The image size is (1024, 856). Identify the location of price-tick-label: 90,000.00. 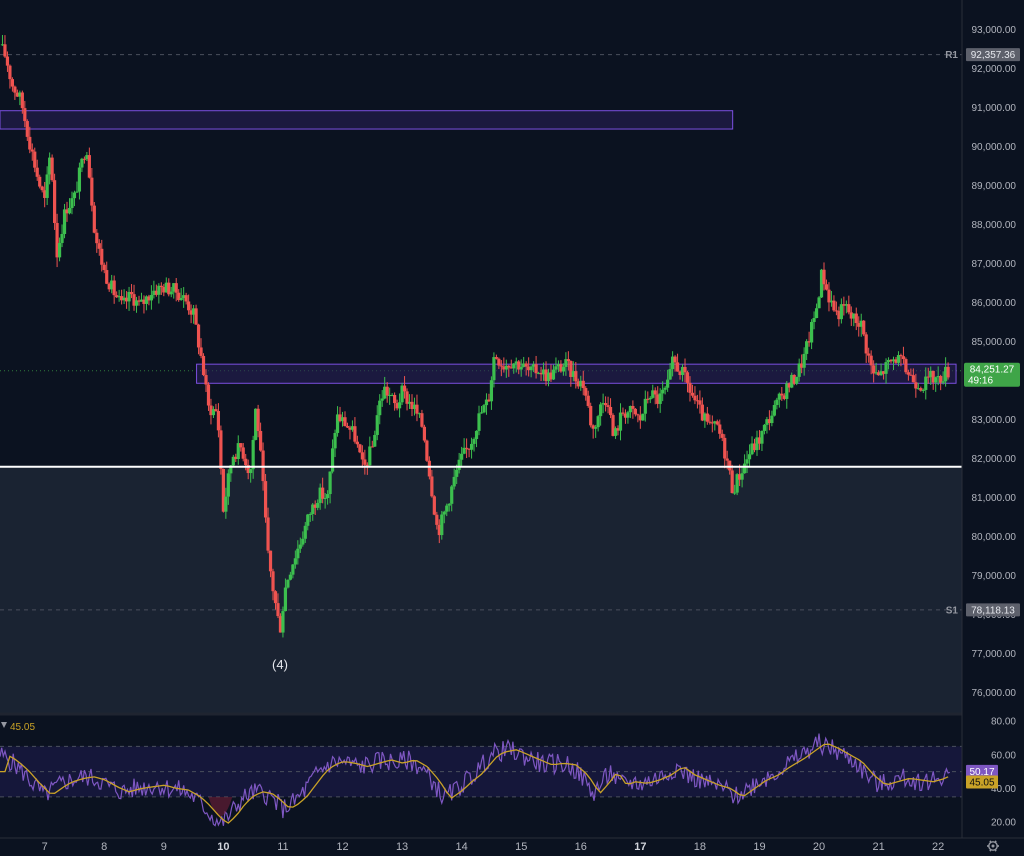
(994, 147).